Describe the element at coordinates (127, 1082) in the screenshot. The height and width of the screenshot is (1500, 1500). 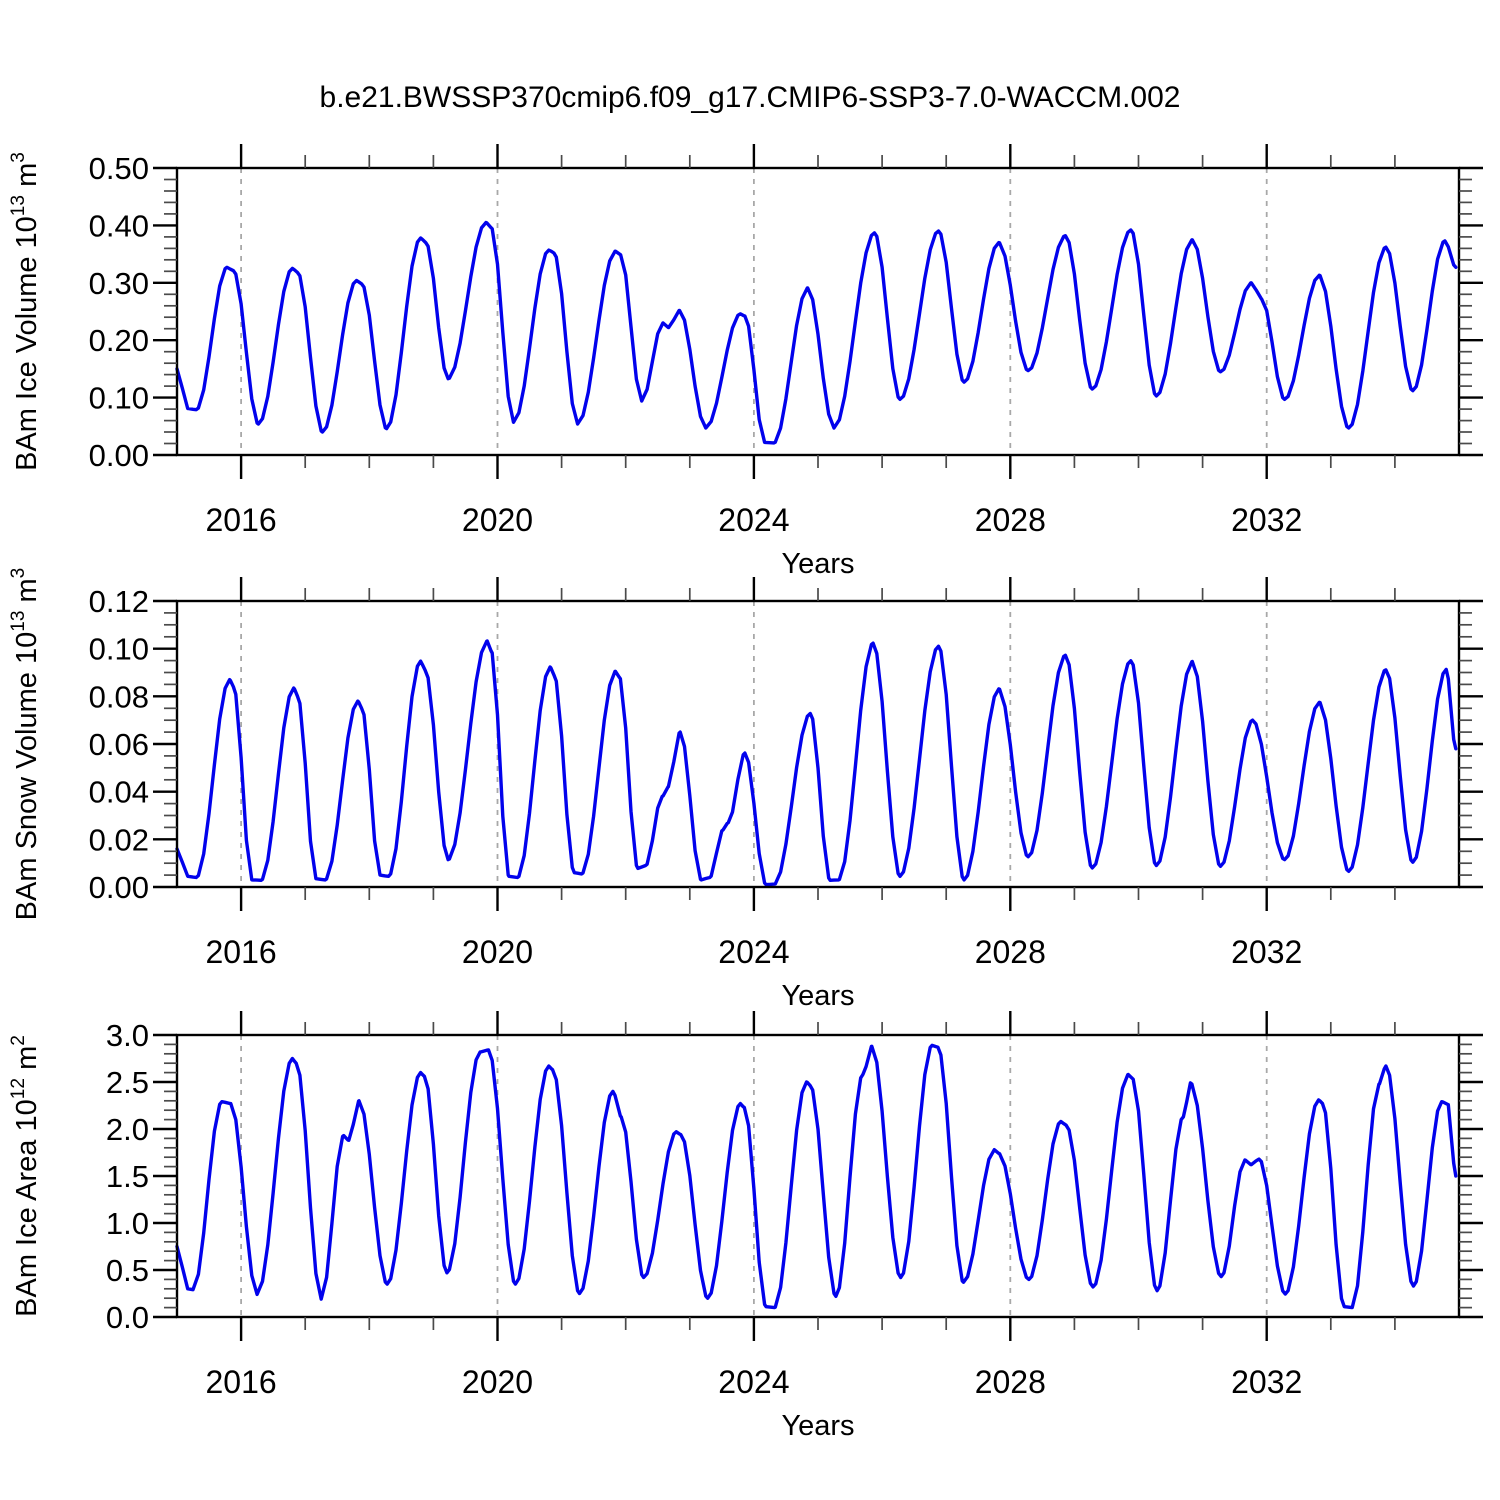
I see `y-tick-label: 2.5` at that location.